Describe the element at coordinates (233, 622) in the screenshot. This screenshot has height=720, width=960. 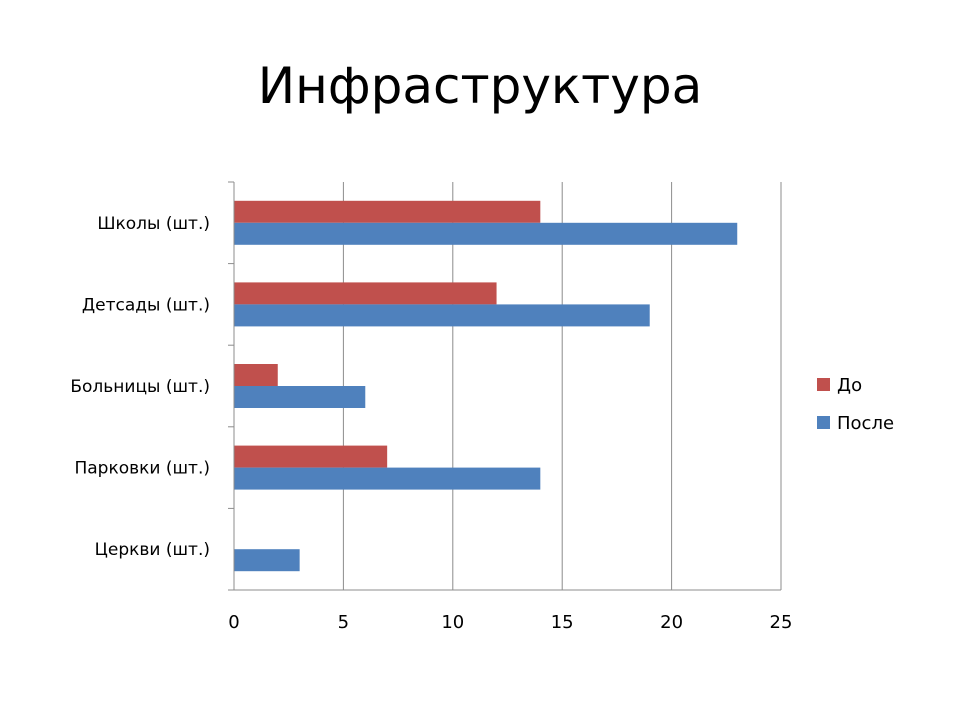
I see `x-tick-label: 0` at that location.